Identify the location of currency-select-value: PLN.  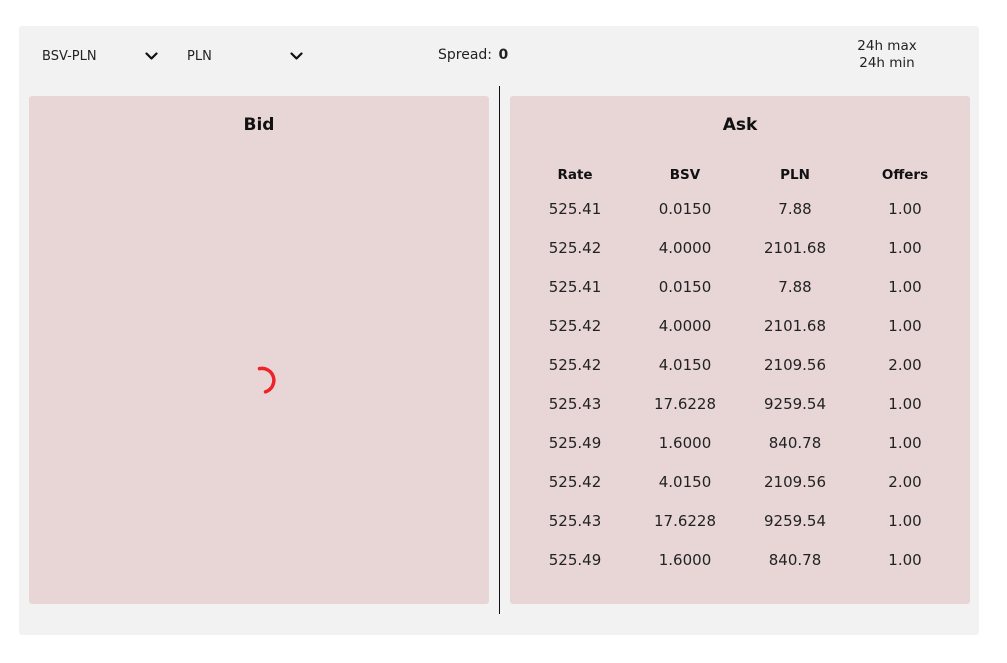
(199, 56).